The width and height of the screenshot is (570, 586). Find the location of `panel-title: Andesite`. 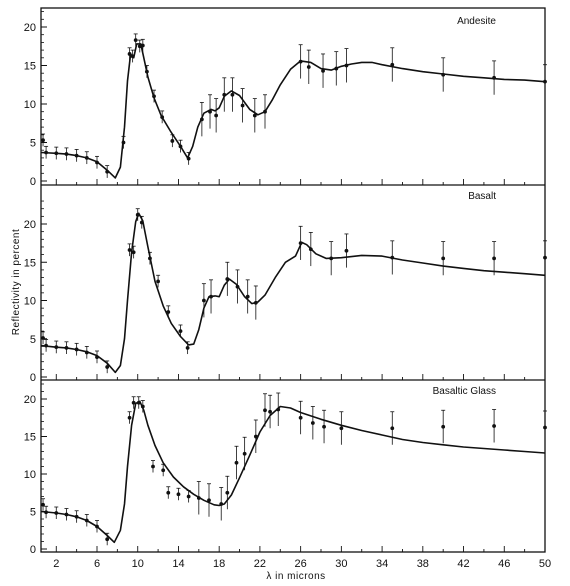

panel-title: Andesite is located at coordinates (476, 21).